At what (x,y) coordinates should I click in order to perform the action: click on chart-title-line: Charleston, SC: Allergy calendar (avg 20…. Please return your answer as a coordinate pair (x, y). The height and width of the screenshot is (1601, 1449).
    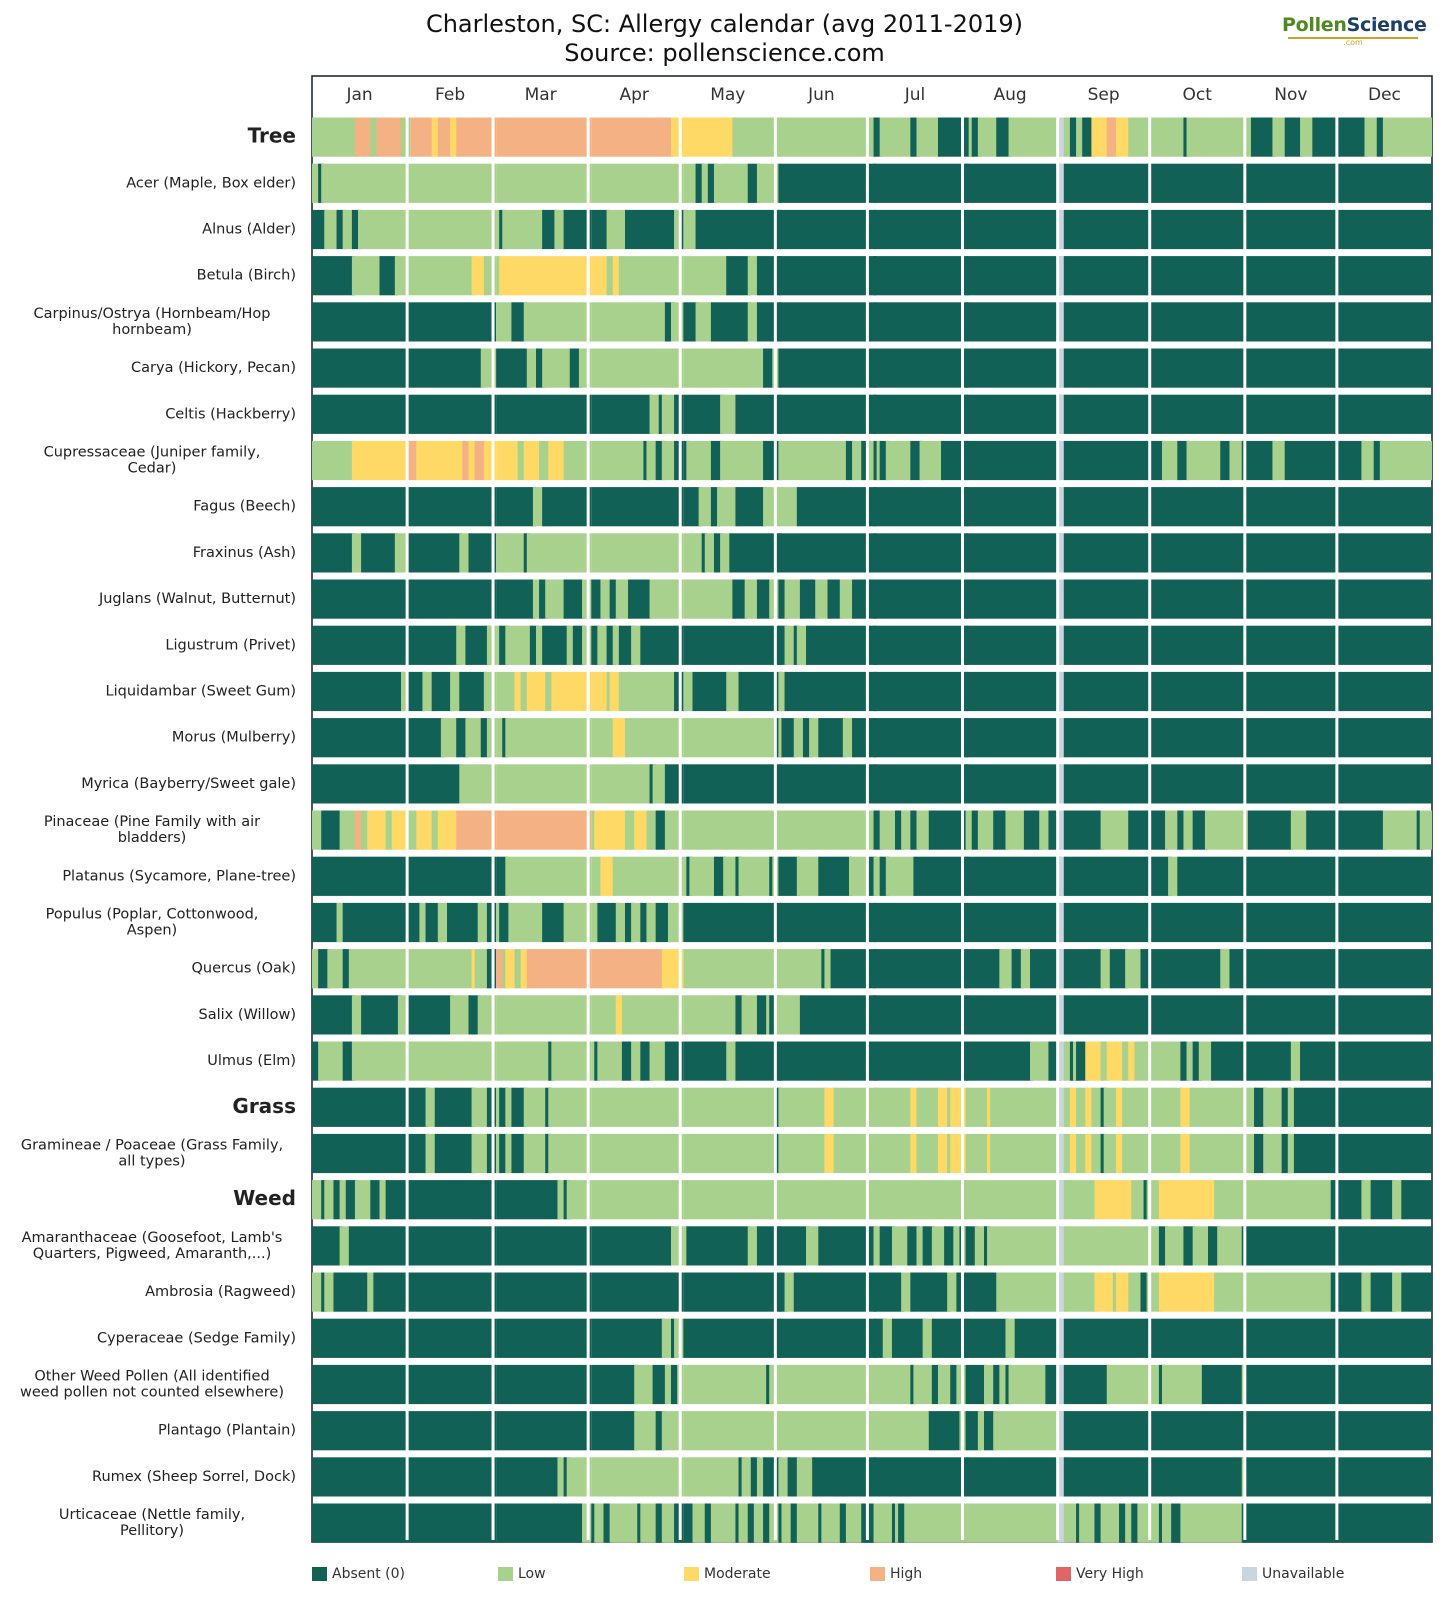
    Looking at the image, I should click on (724, 24).